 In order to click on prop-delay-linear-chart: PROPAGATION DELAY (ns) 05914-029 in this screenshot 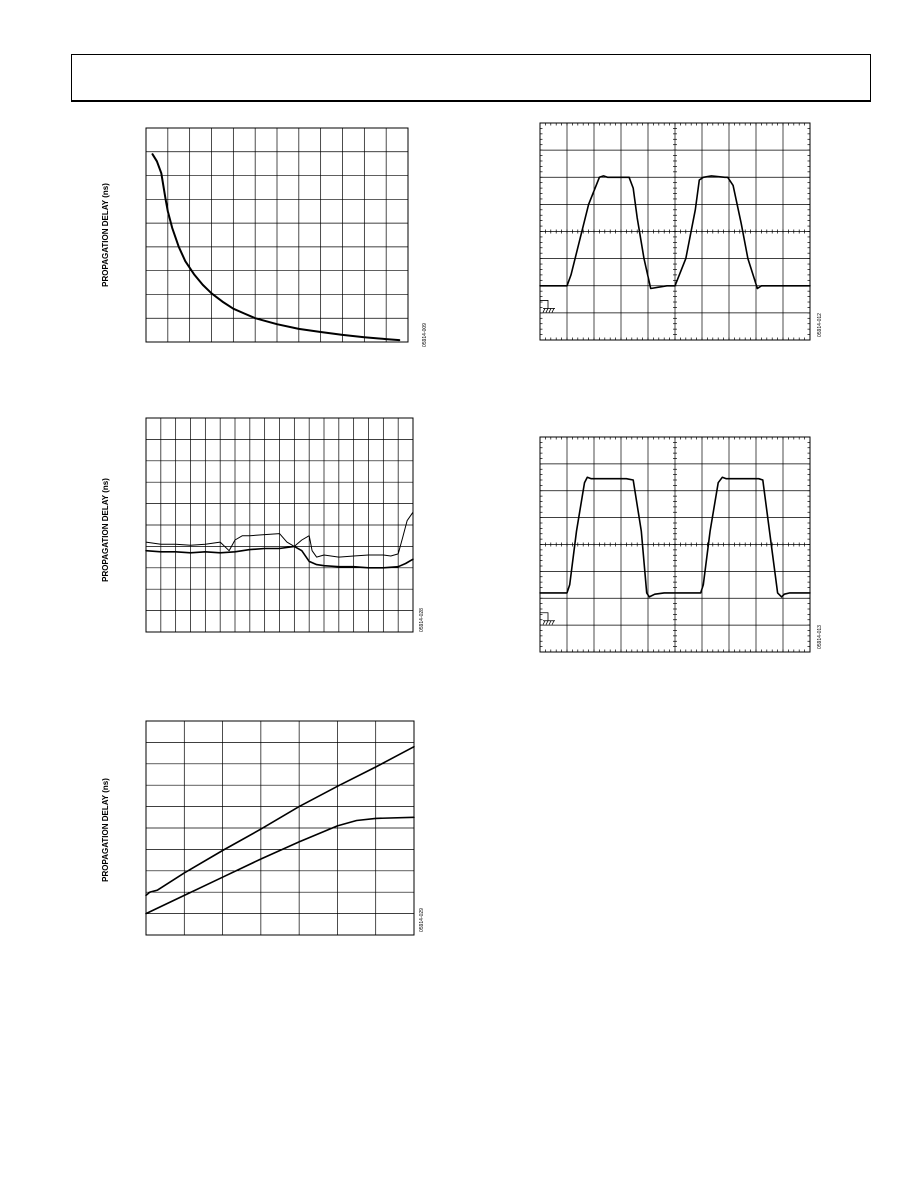, I will do `click(263, 828)`.